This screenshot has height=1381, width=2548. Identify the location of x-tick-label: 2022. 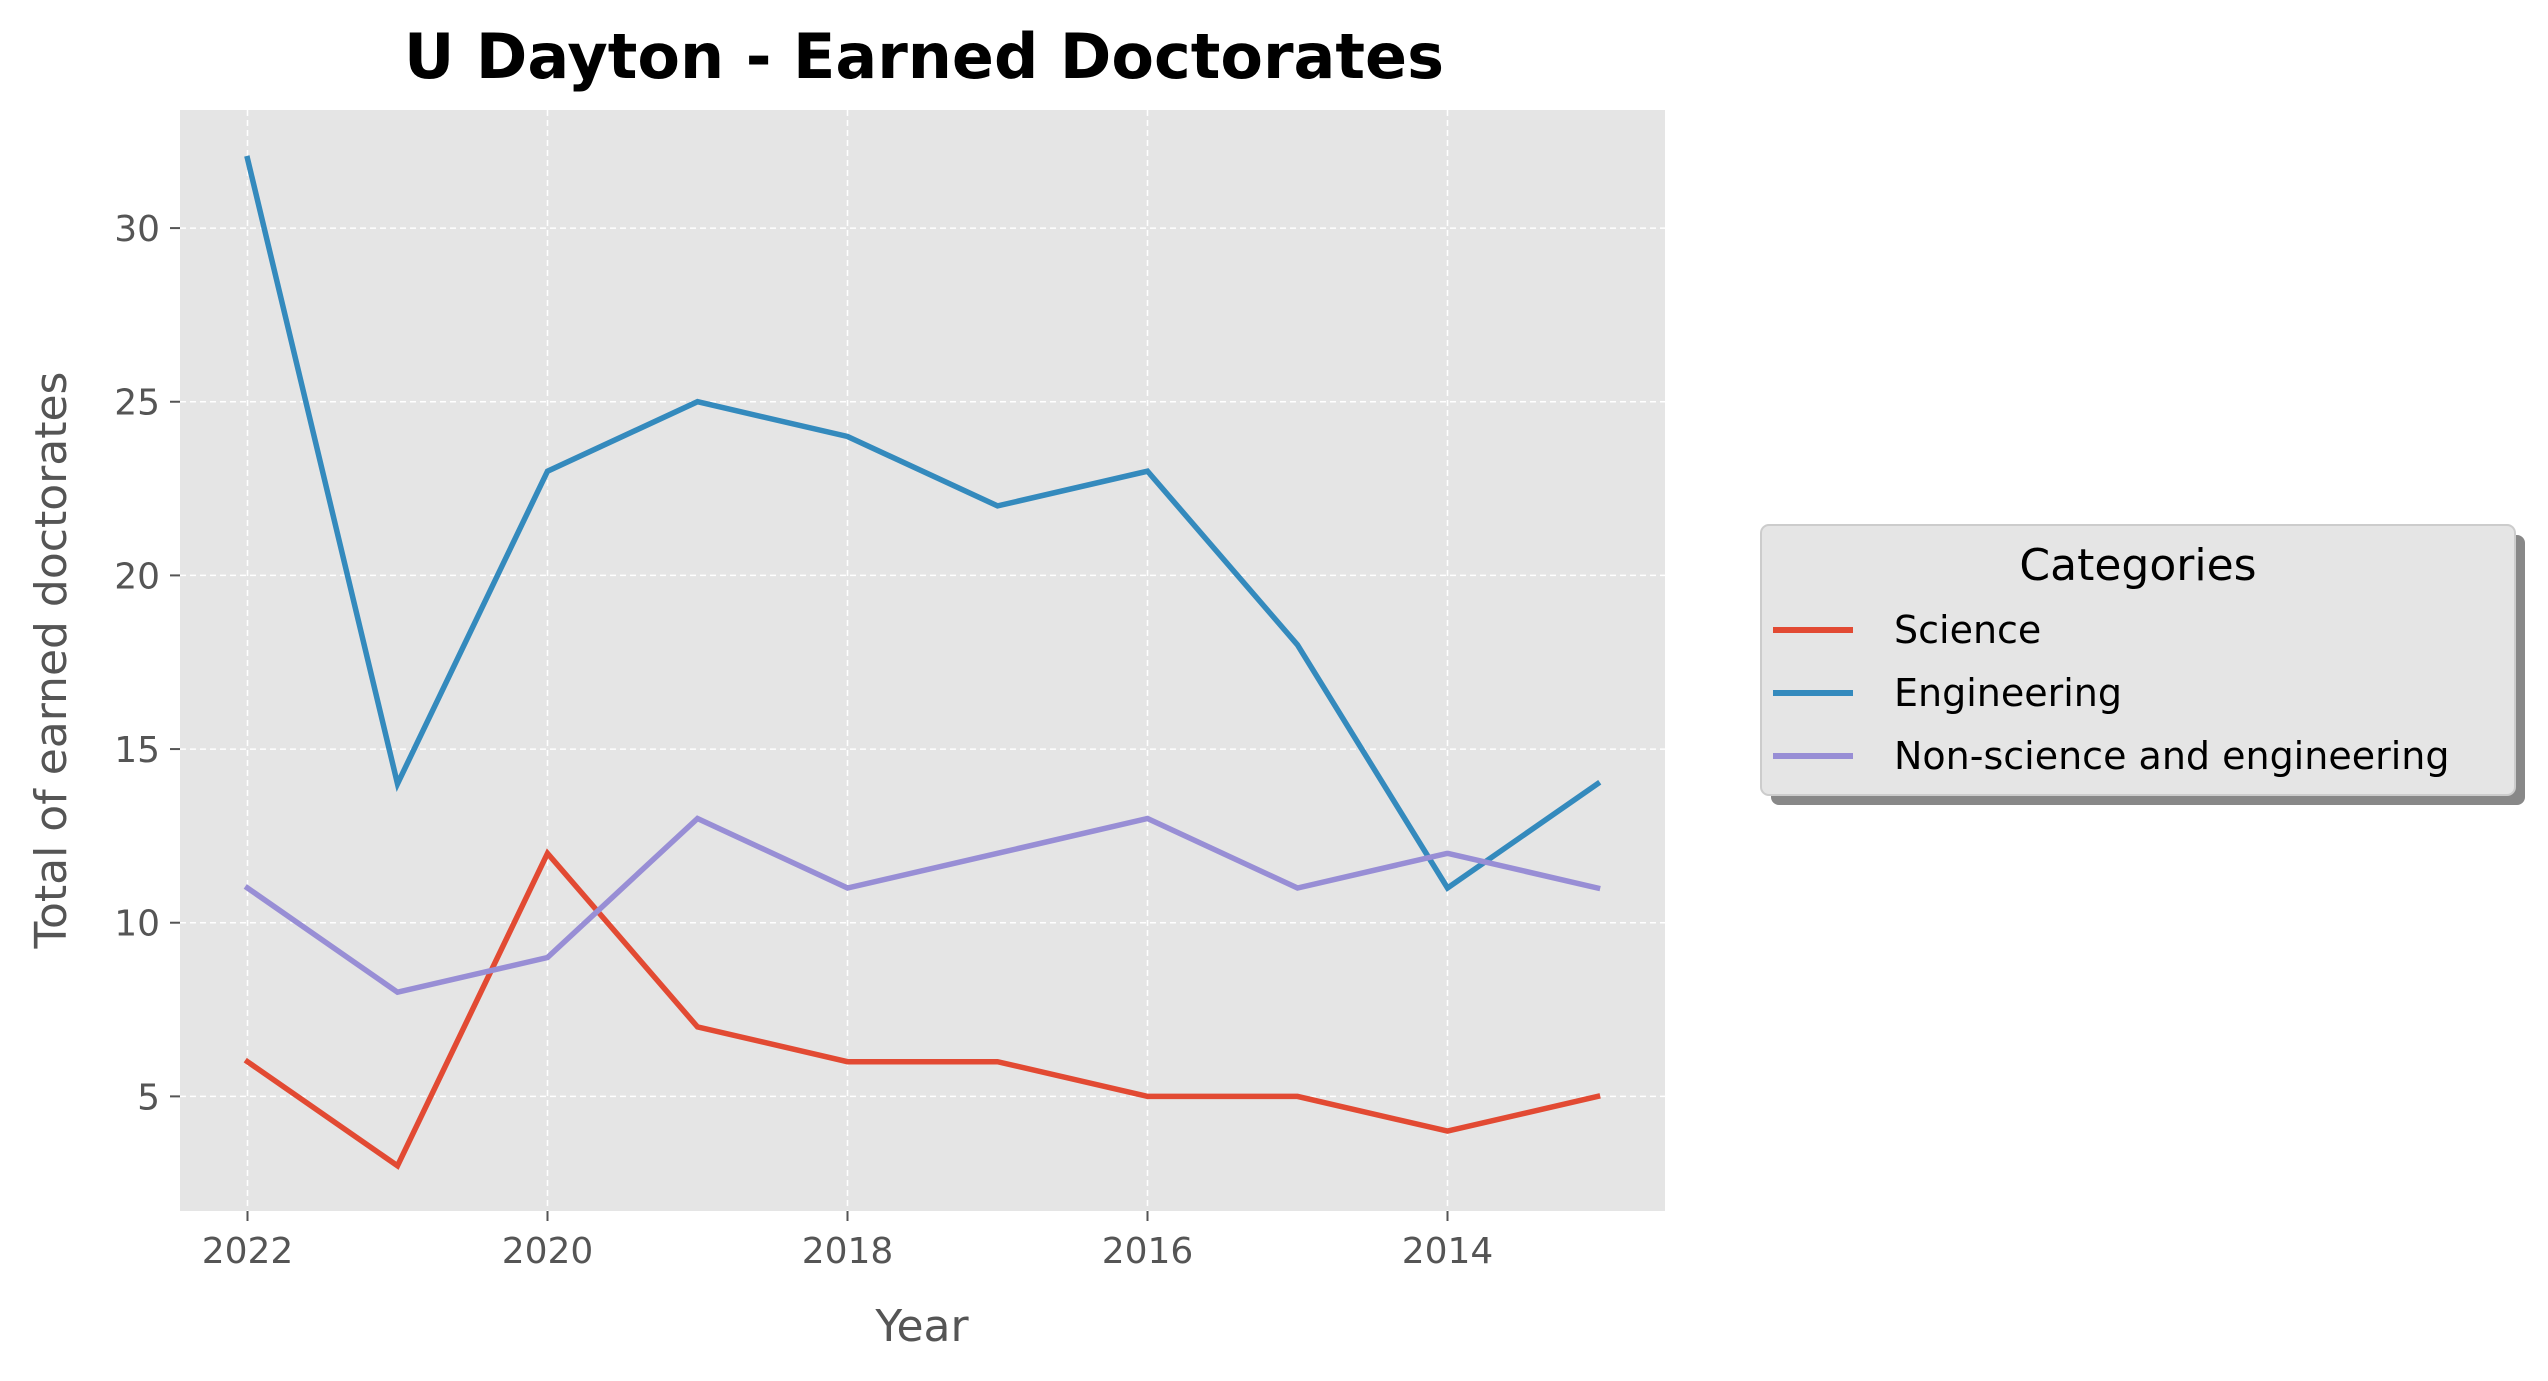
(248, 1251).